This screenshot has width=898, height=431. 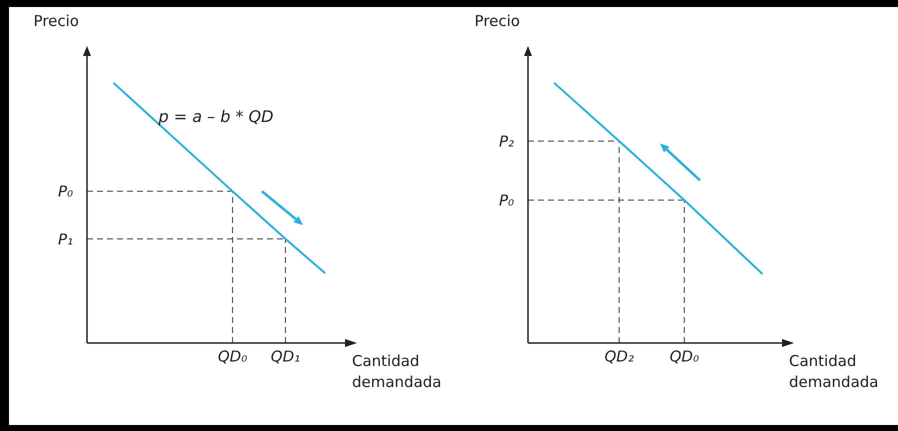 What do you see at coordinates (216, 116) in the screenshot?
I see `annotation: p = a – b * QD` at bounding box center [216, 116].